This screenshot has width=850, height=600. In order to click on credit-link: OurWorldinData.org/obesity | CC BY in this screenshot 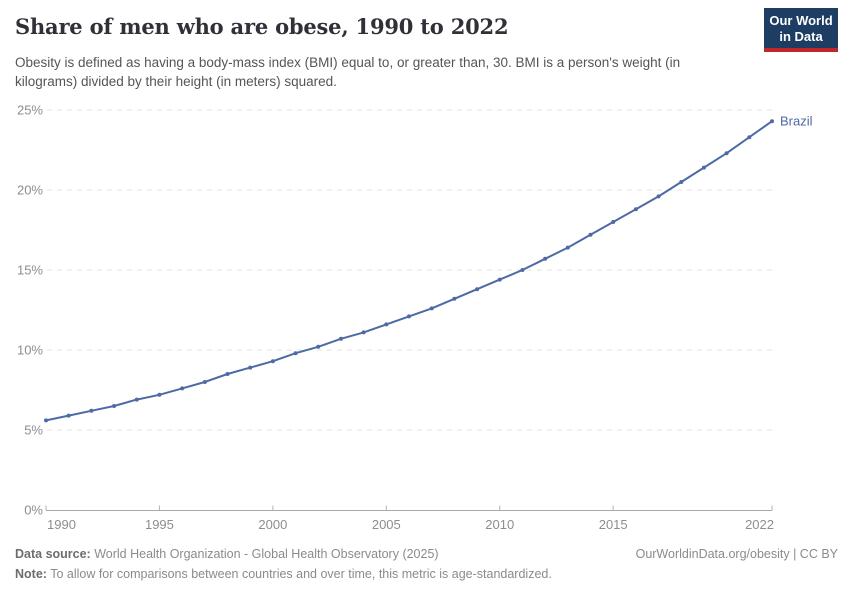, I will do `click(736, 554)`.